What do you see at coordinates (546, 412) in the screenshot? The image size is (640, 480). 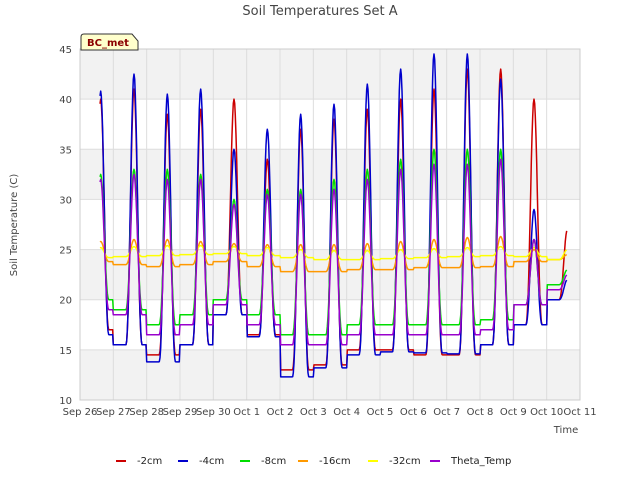 I see `x-tick-label: Oct 10` at bounding box center [546, 412].